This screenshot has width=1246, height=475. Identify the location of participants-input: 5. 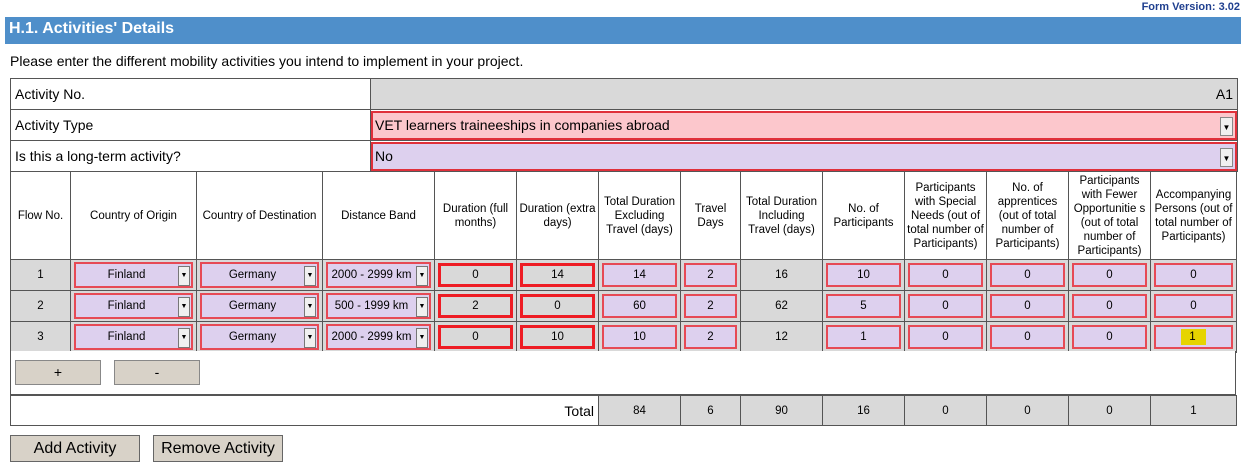
(863, 306).